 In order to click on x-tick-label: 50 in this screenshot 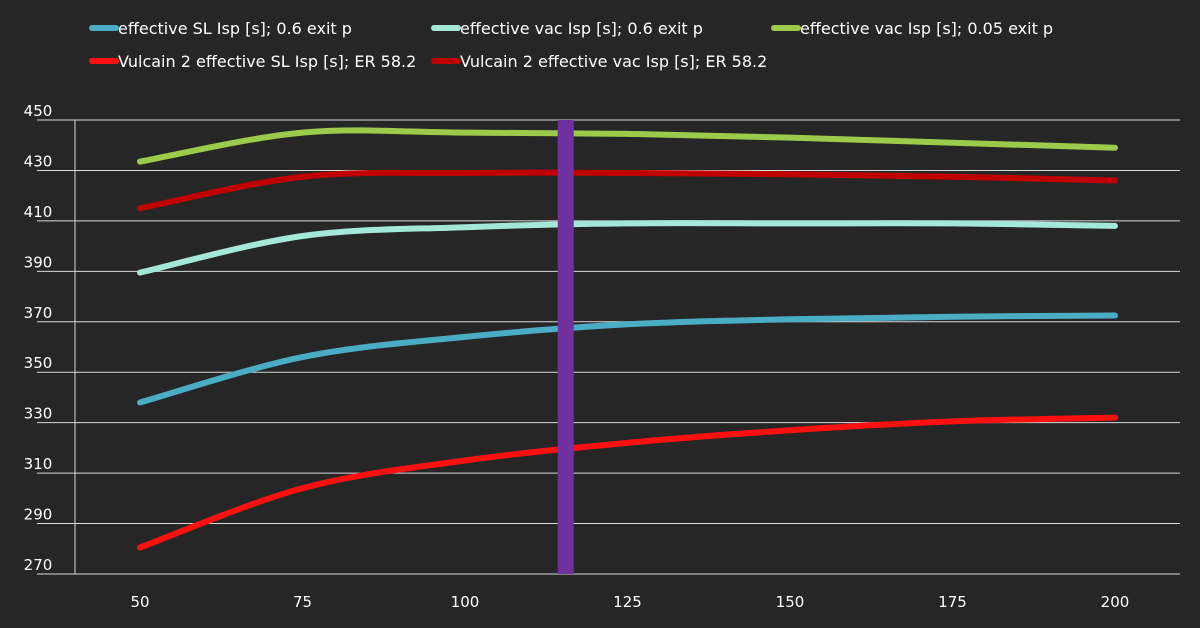, I will do `click(139, 602)`.